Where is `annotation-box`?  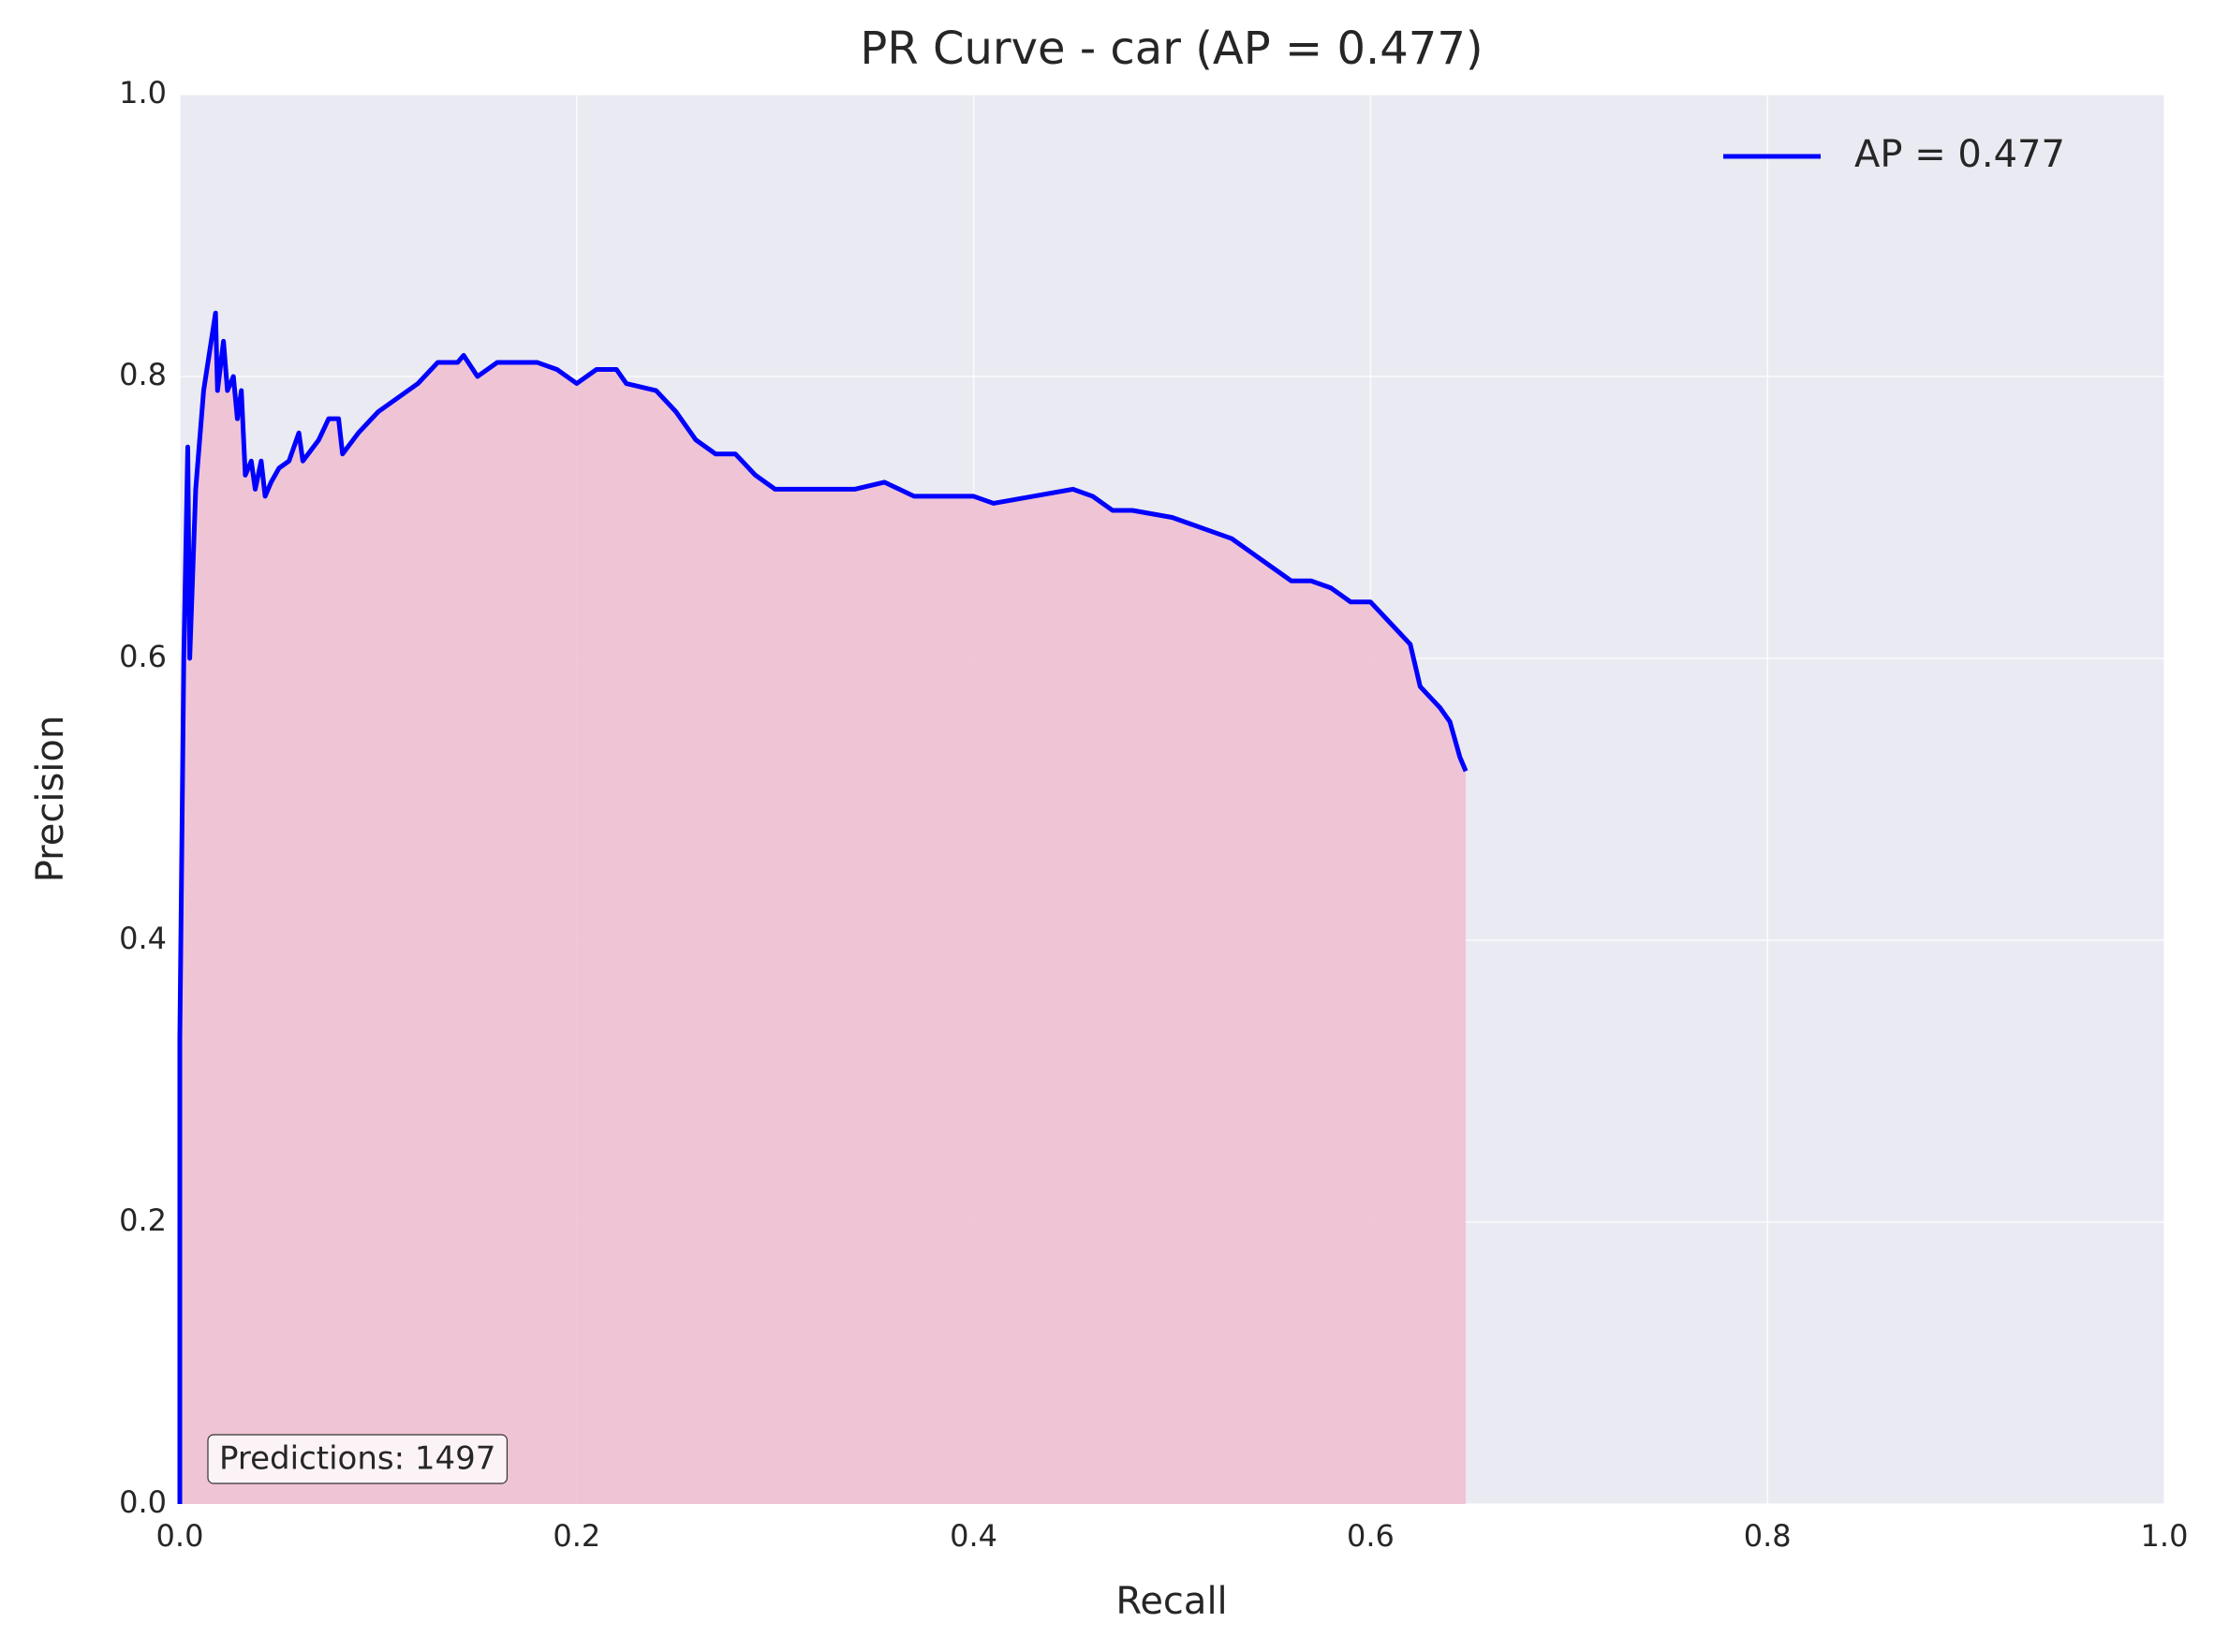
annotation-box is located at coordinates (358, 1459).